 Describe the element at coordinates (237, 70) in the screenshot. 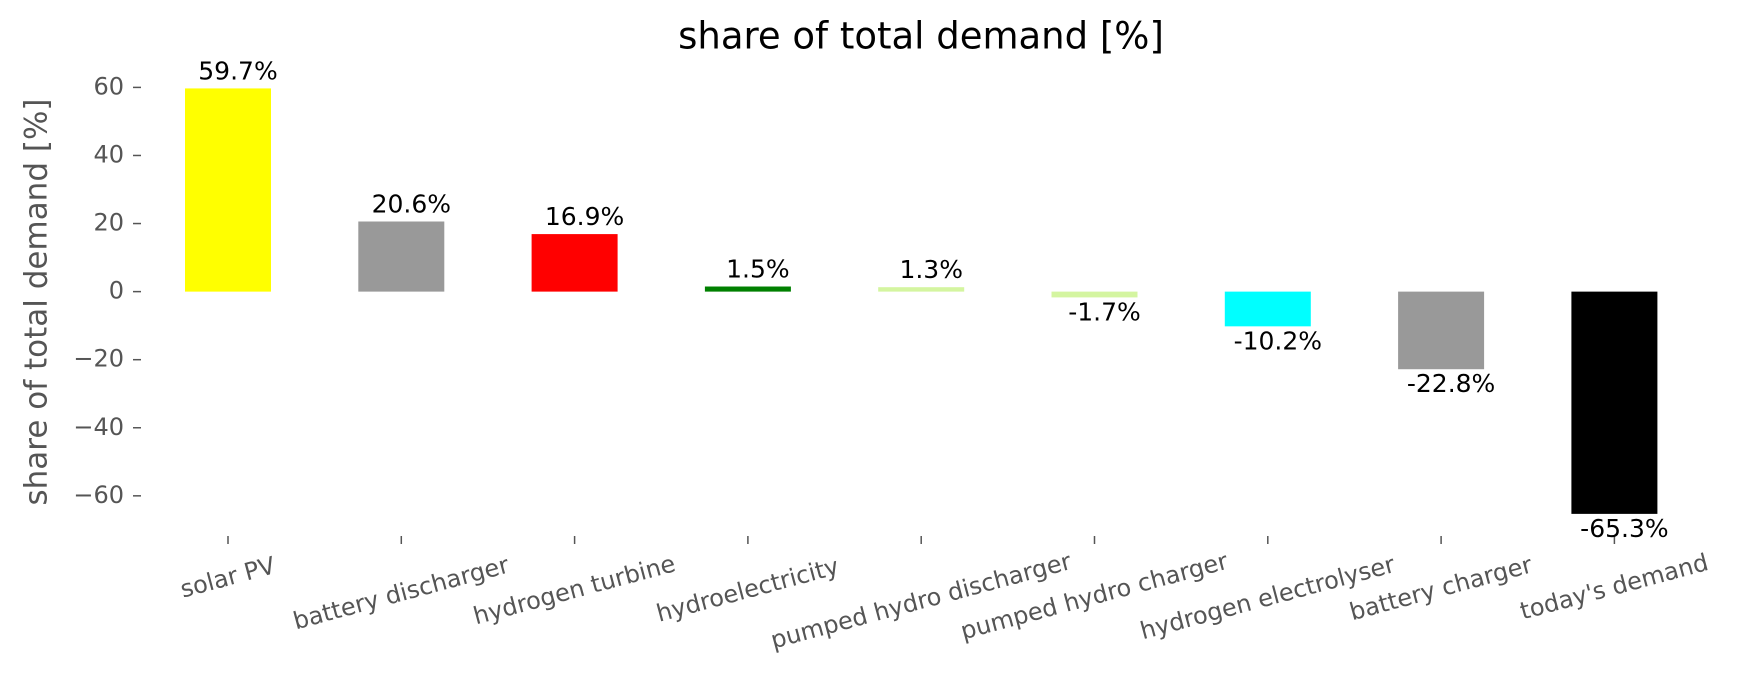

I see `value-label: 59.7%` at that location.